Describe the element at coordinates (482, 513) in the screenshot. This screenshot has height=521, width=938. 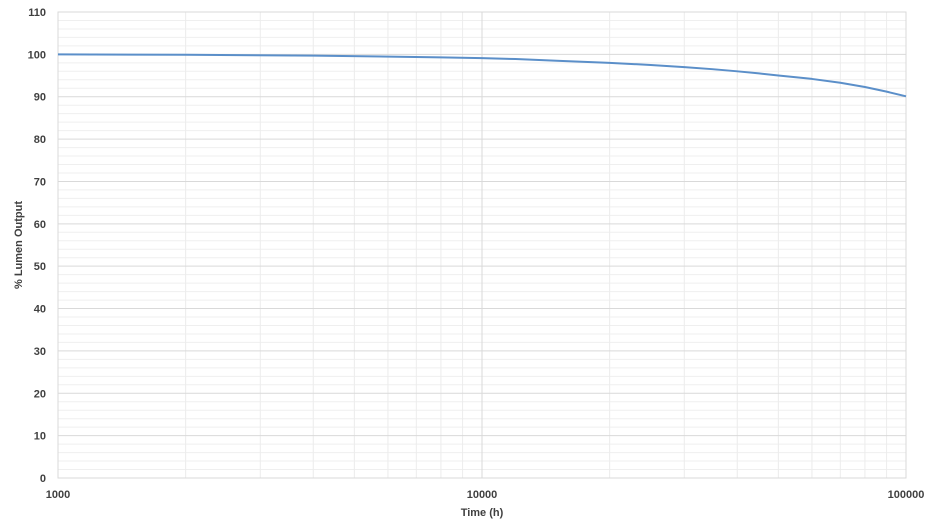
I see `x-axis-title: Time (h)` at that location.